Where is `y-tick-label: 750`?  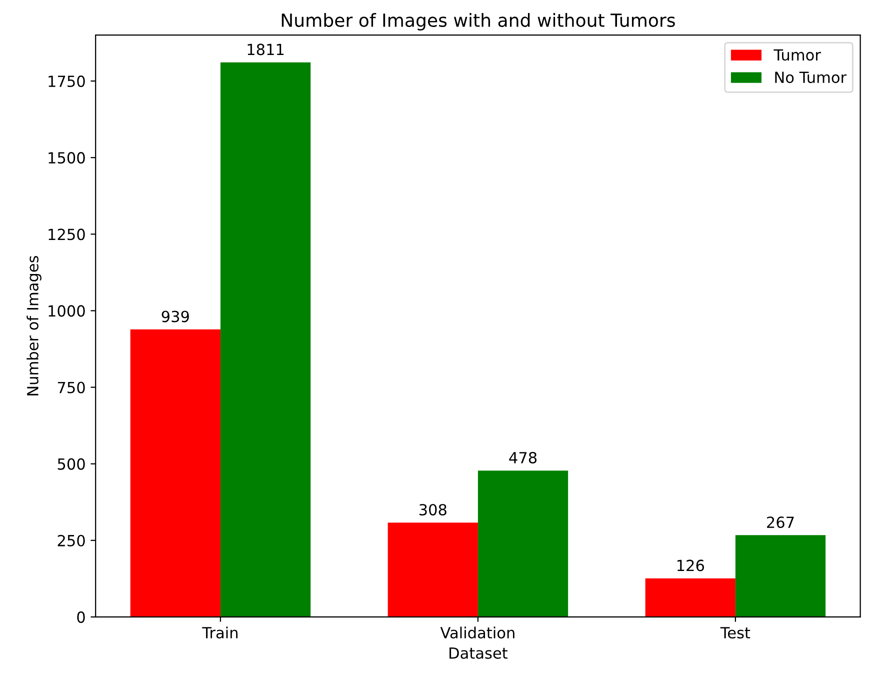
y-tick-label: 750 is located at coordinates (71, 388).